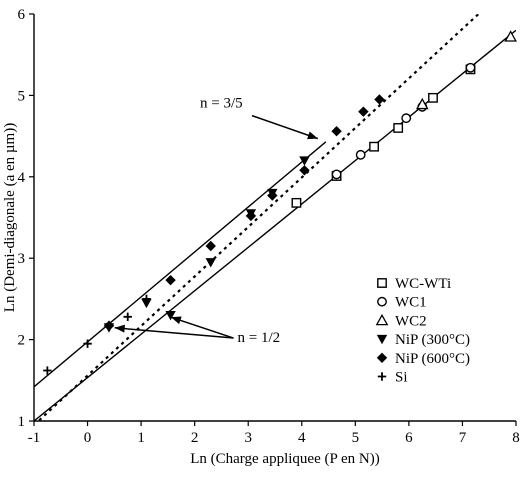  I want to click on y-tick-label-5: 5, so click(22, 96).